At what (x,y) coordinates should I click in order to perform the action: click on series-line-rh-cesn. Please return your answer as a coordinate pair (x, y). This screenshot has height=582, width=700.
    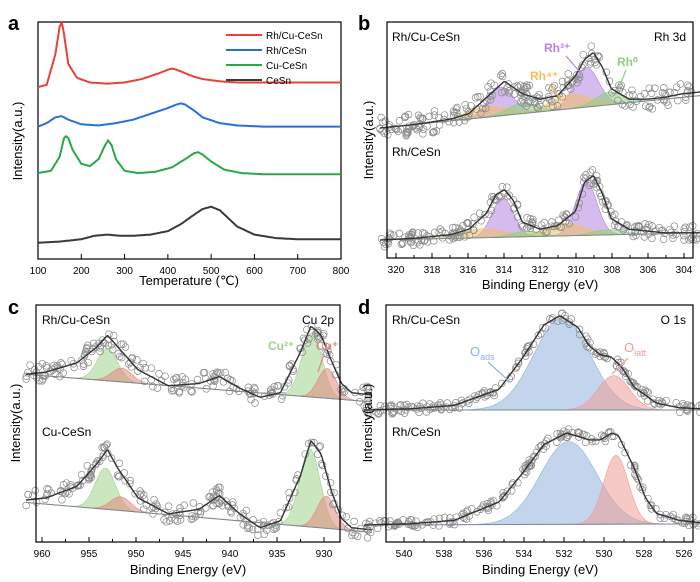
    Looking at the image, I should click on (189, 115).